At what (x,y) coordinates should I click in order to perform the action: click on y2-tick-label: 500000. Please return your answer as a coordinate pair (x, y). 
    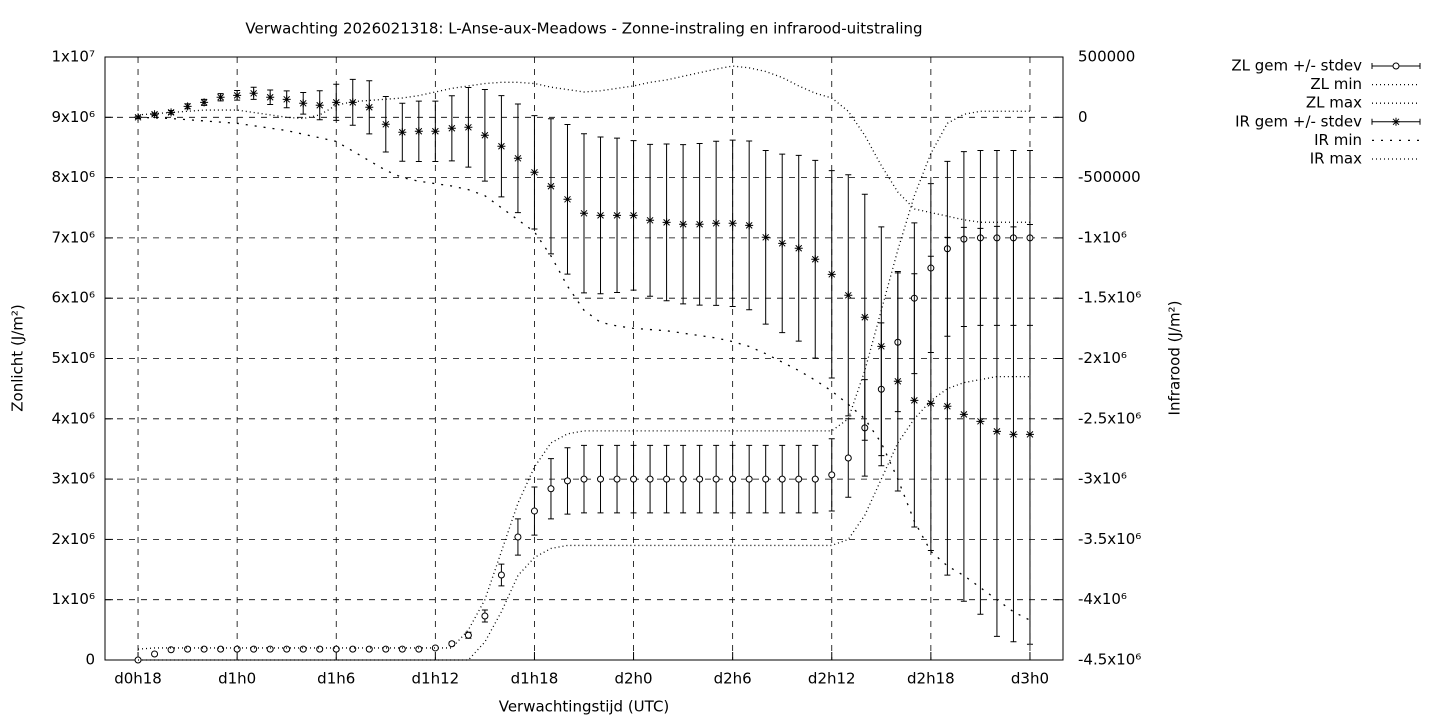
    Looking at the image, I should click on (1106, 57).